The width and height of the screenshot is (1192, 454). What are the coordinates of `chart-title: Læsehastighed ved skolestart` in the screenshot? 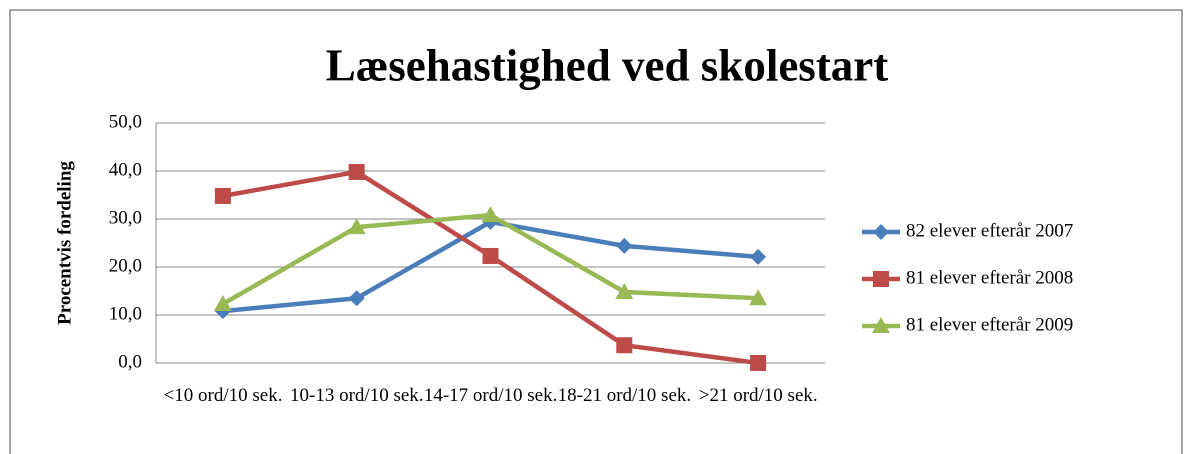 It's located at (607, 65).